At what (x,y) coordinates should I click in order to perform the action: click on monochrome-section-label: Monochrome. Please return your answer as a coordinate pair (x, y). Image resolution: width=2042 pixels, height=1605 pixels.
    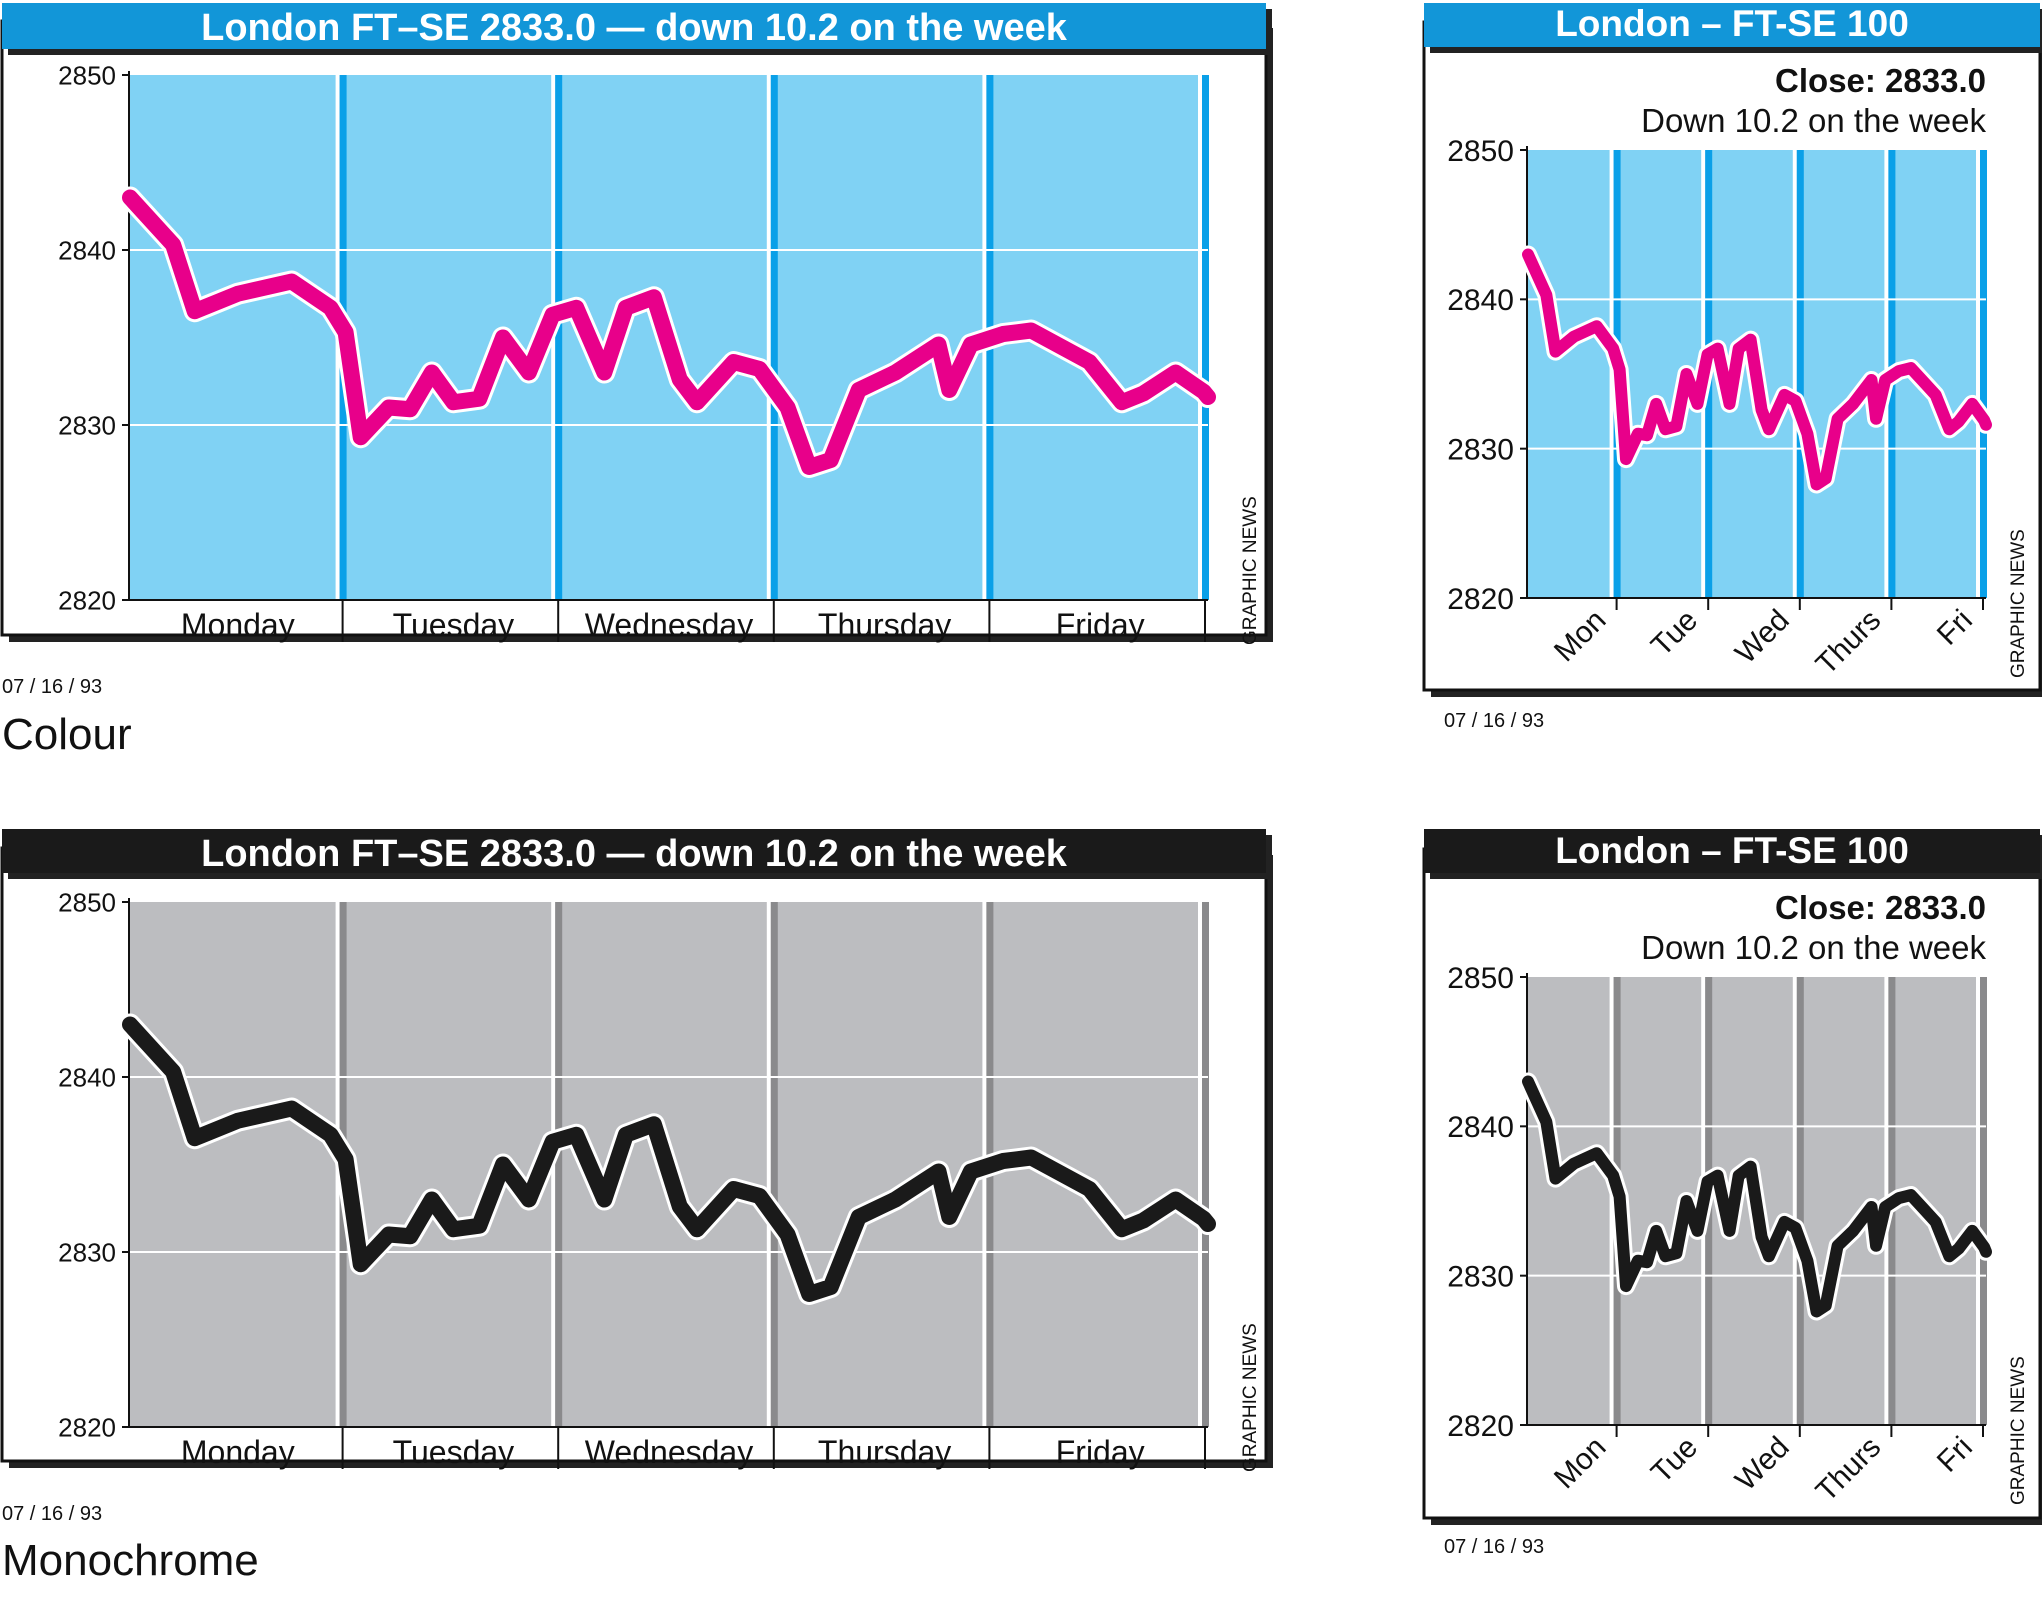
    Looking at the image, I should click on (130, 1560).